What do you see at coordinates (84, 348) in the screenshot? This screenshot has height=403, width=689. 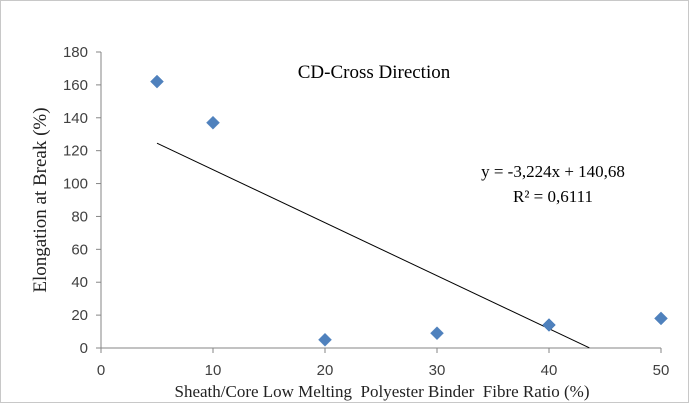 I see `y-tick-label: 0` at bounding box center [84, 348].